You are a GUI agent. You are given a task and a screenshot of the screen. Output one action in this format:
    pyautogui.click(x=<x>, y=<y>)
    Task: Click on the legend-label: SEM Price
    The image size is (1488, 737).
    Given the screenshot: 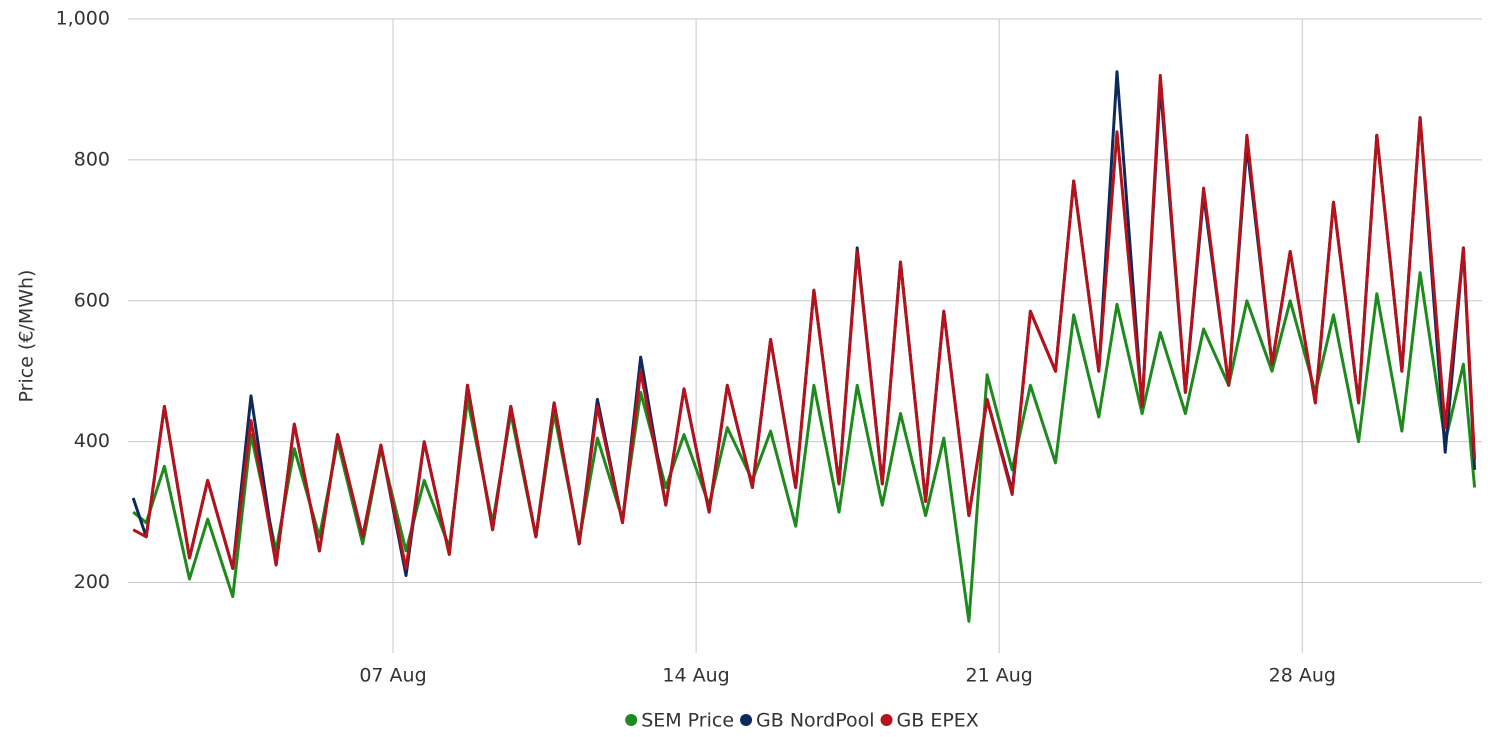 What is the action you would take?
    pyautogui.click(x=687, y=721)
    